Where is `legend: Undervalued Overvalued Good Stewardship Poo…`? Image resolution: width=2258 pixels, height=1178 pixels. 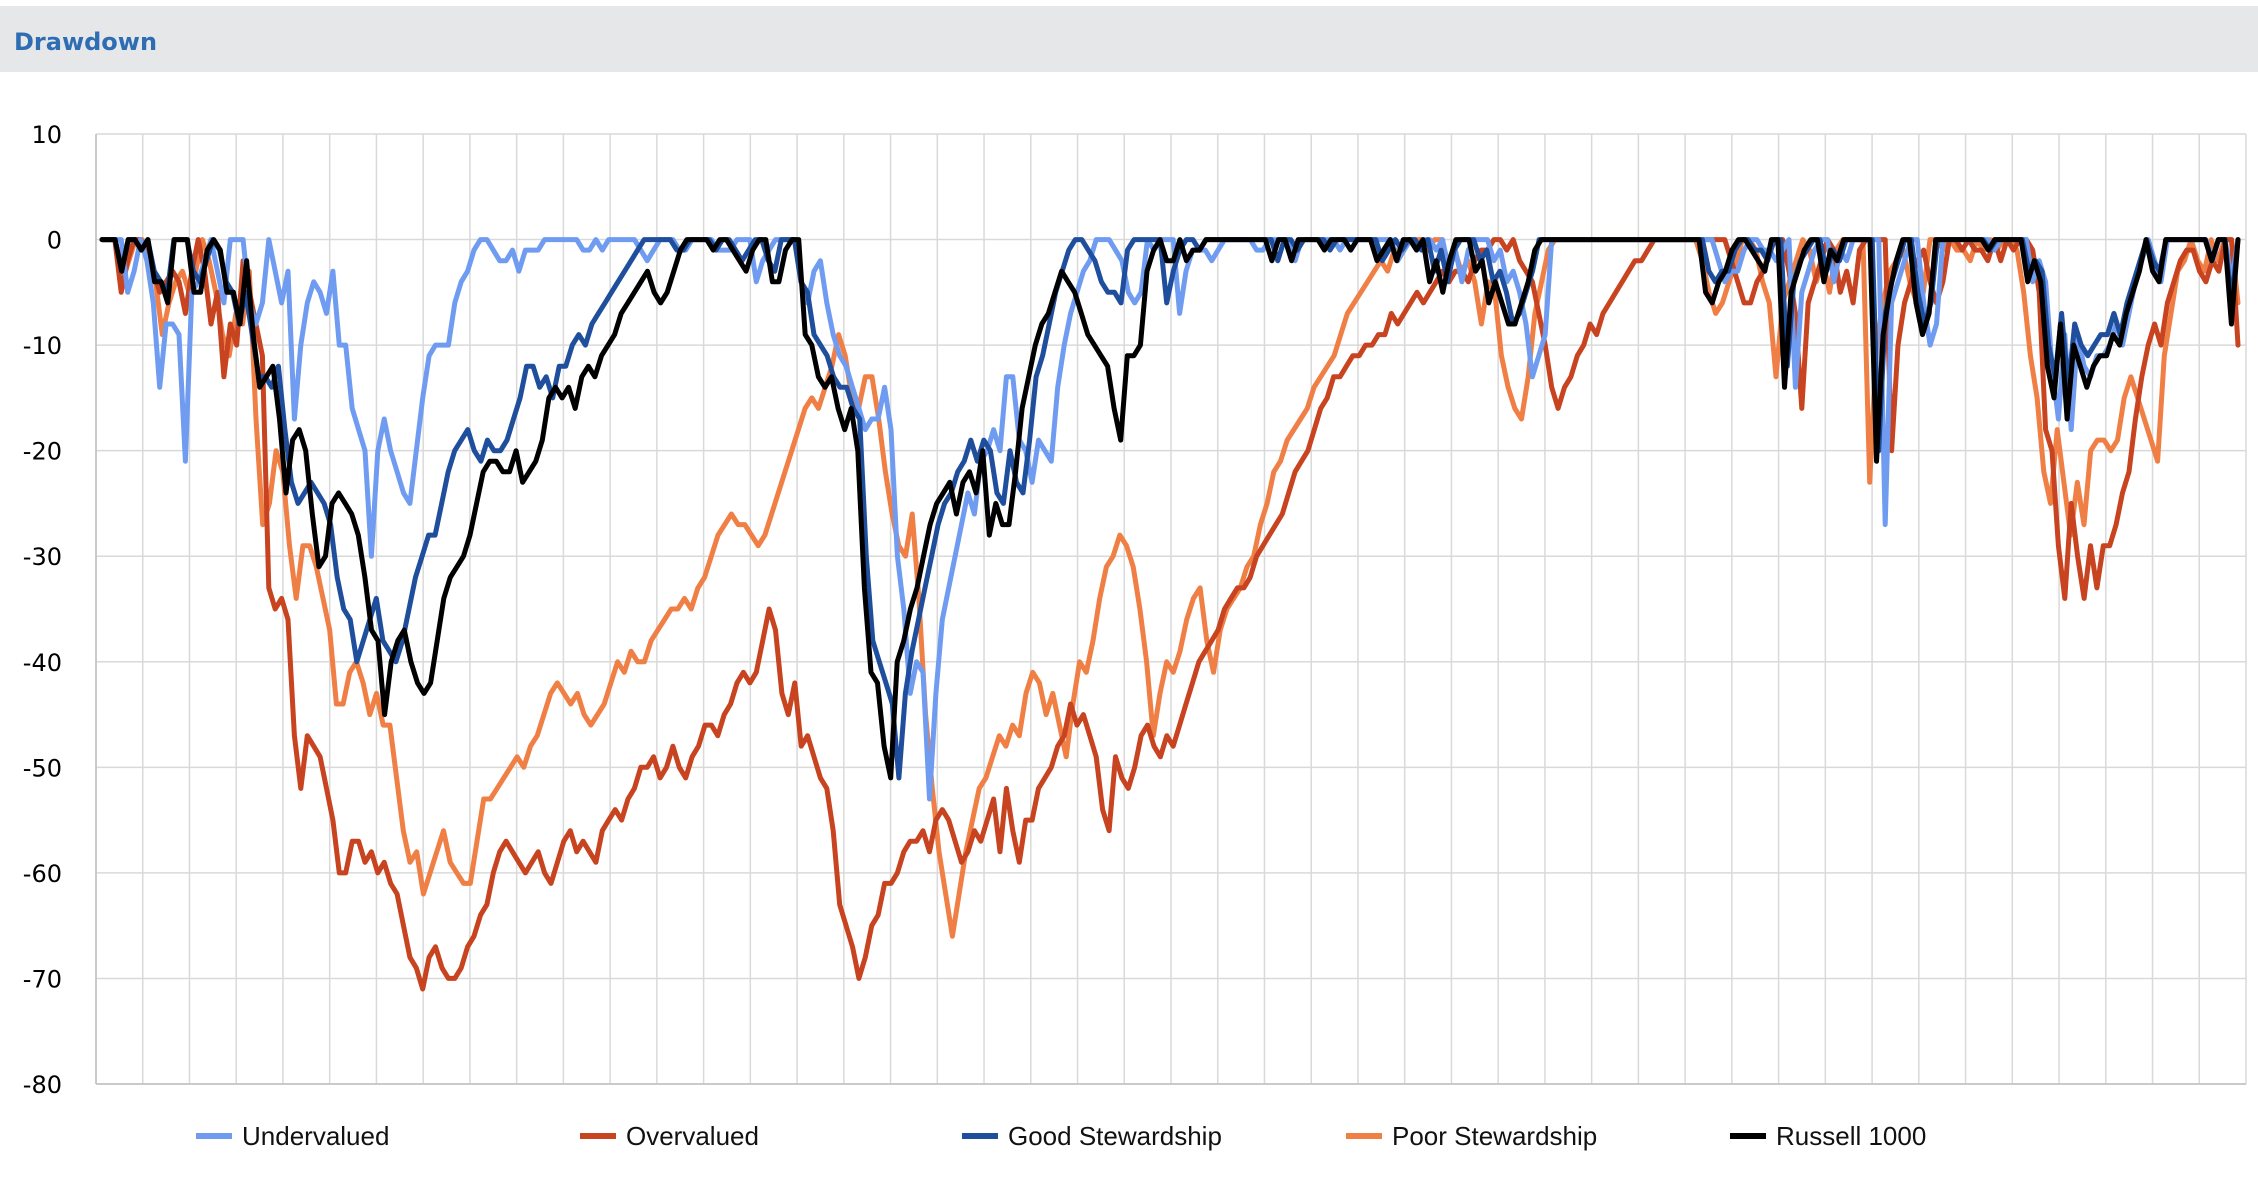
legend: Undervalued Overvalued Good Stewardship Poo… is located at coordinates (1061, 1136).